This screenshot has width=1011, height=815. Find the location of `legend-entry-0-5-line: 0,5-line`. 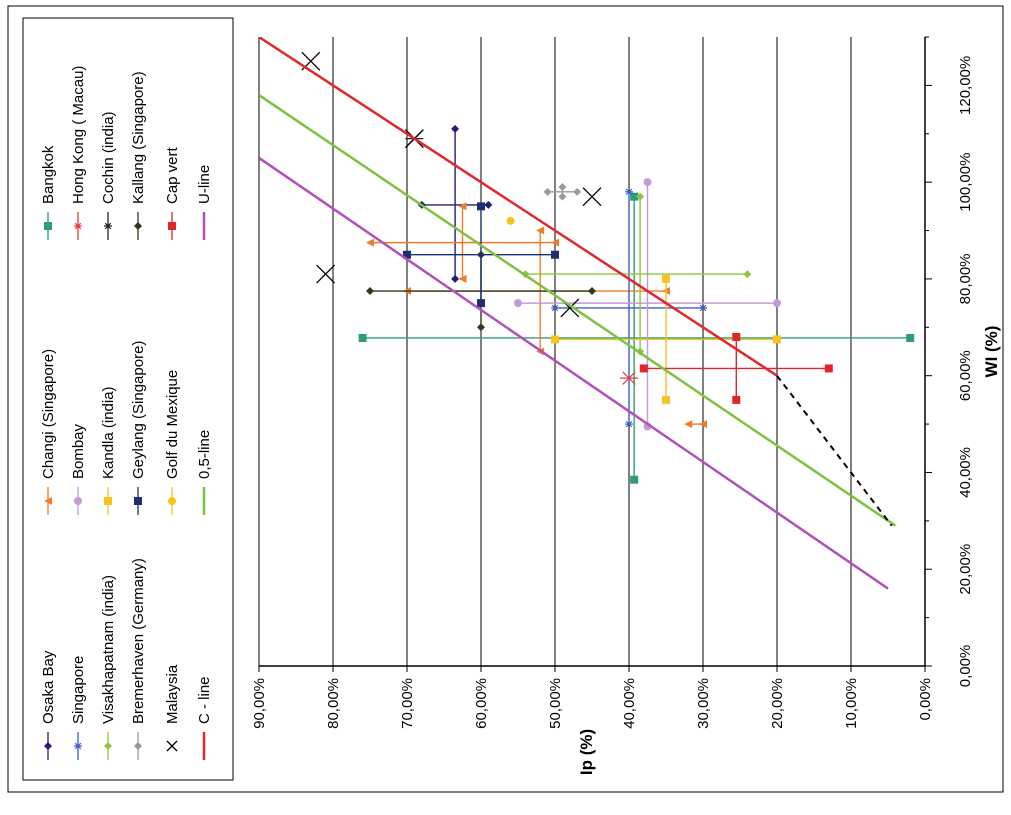

legend-entry-0-5-line: 0,5-line is located at coordinates (204, 472).